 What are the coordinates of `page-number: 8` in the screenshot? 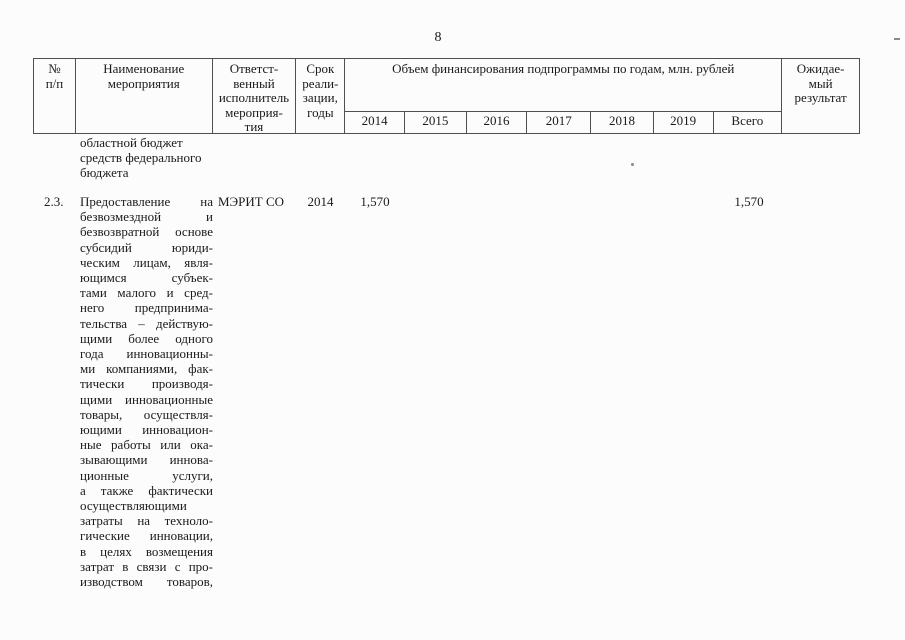 It's located at (438, 37).